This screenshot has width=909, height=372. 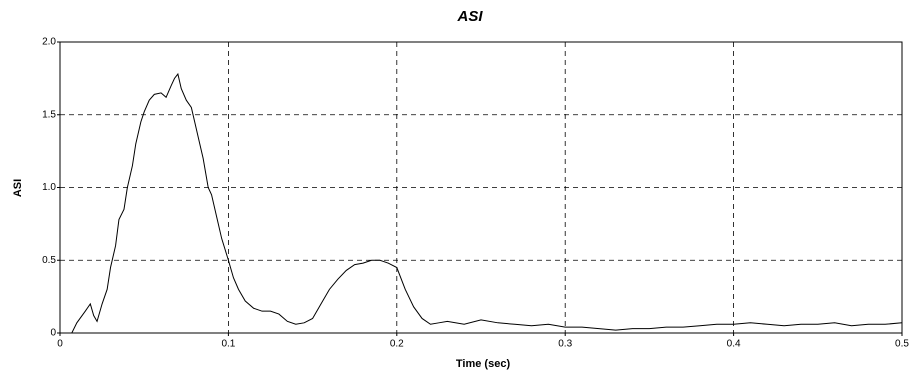 What do you see at coordinates (49, 114) in the screenshot?
I see `y-tick-label: 1.5` at bounding box center [49, 114].